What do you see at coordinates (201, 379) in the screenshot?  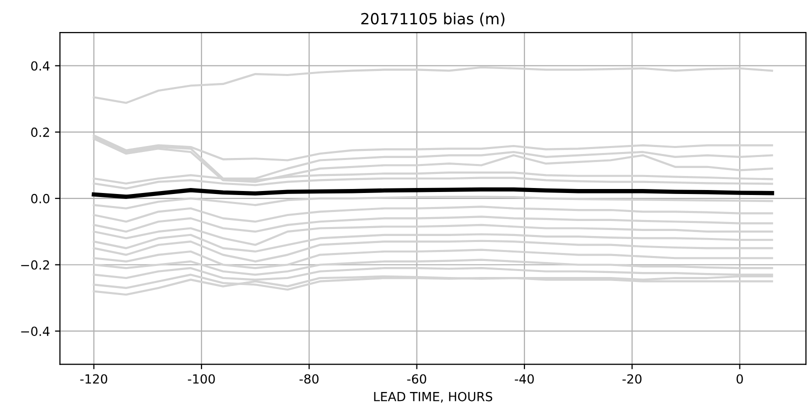 I see `x-tick-label: -100` at bounding box center [201, 379].